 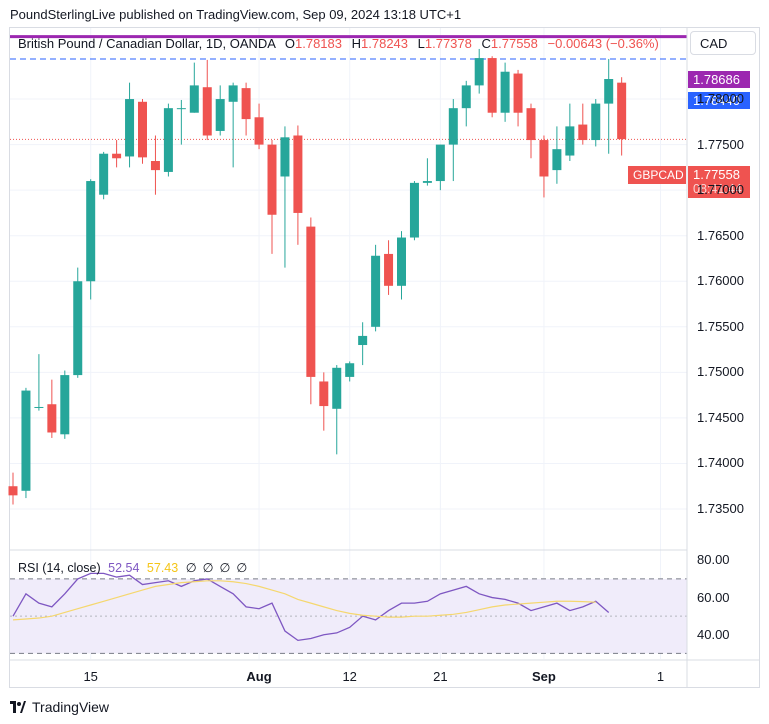 What do you see at coordinates (544, 676) in the screenshot?
I see `time-tick-label: Sep` at bounding box center [544, 676].